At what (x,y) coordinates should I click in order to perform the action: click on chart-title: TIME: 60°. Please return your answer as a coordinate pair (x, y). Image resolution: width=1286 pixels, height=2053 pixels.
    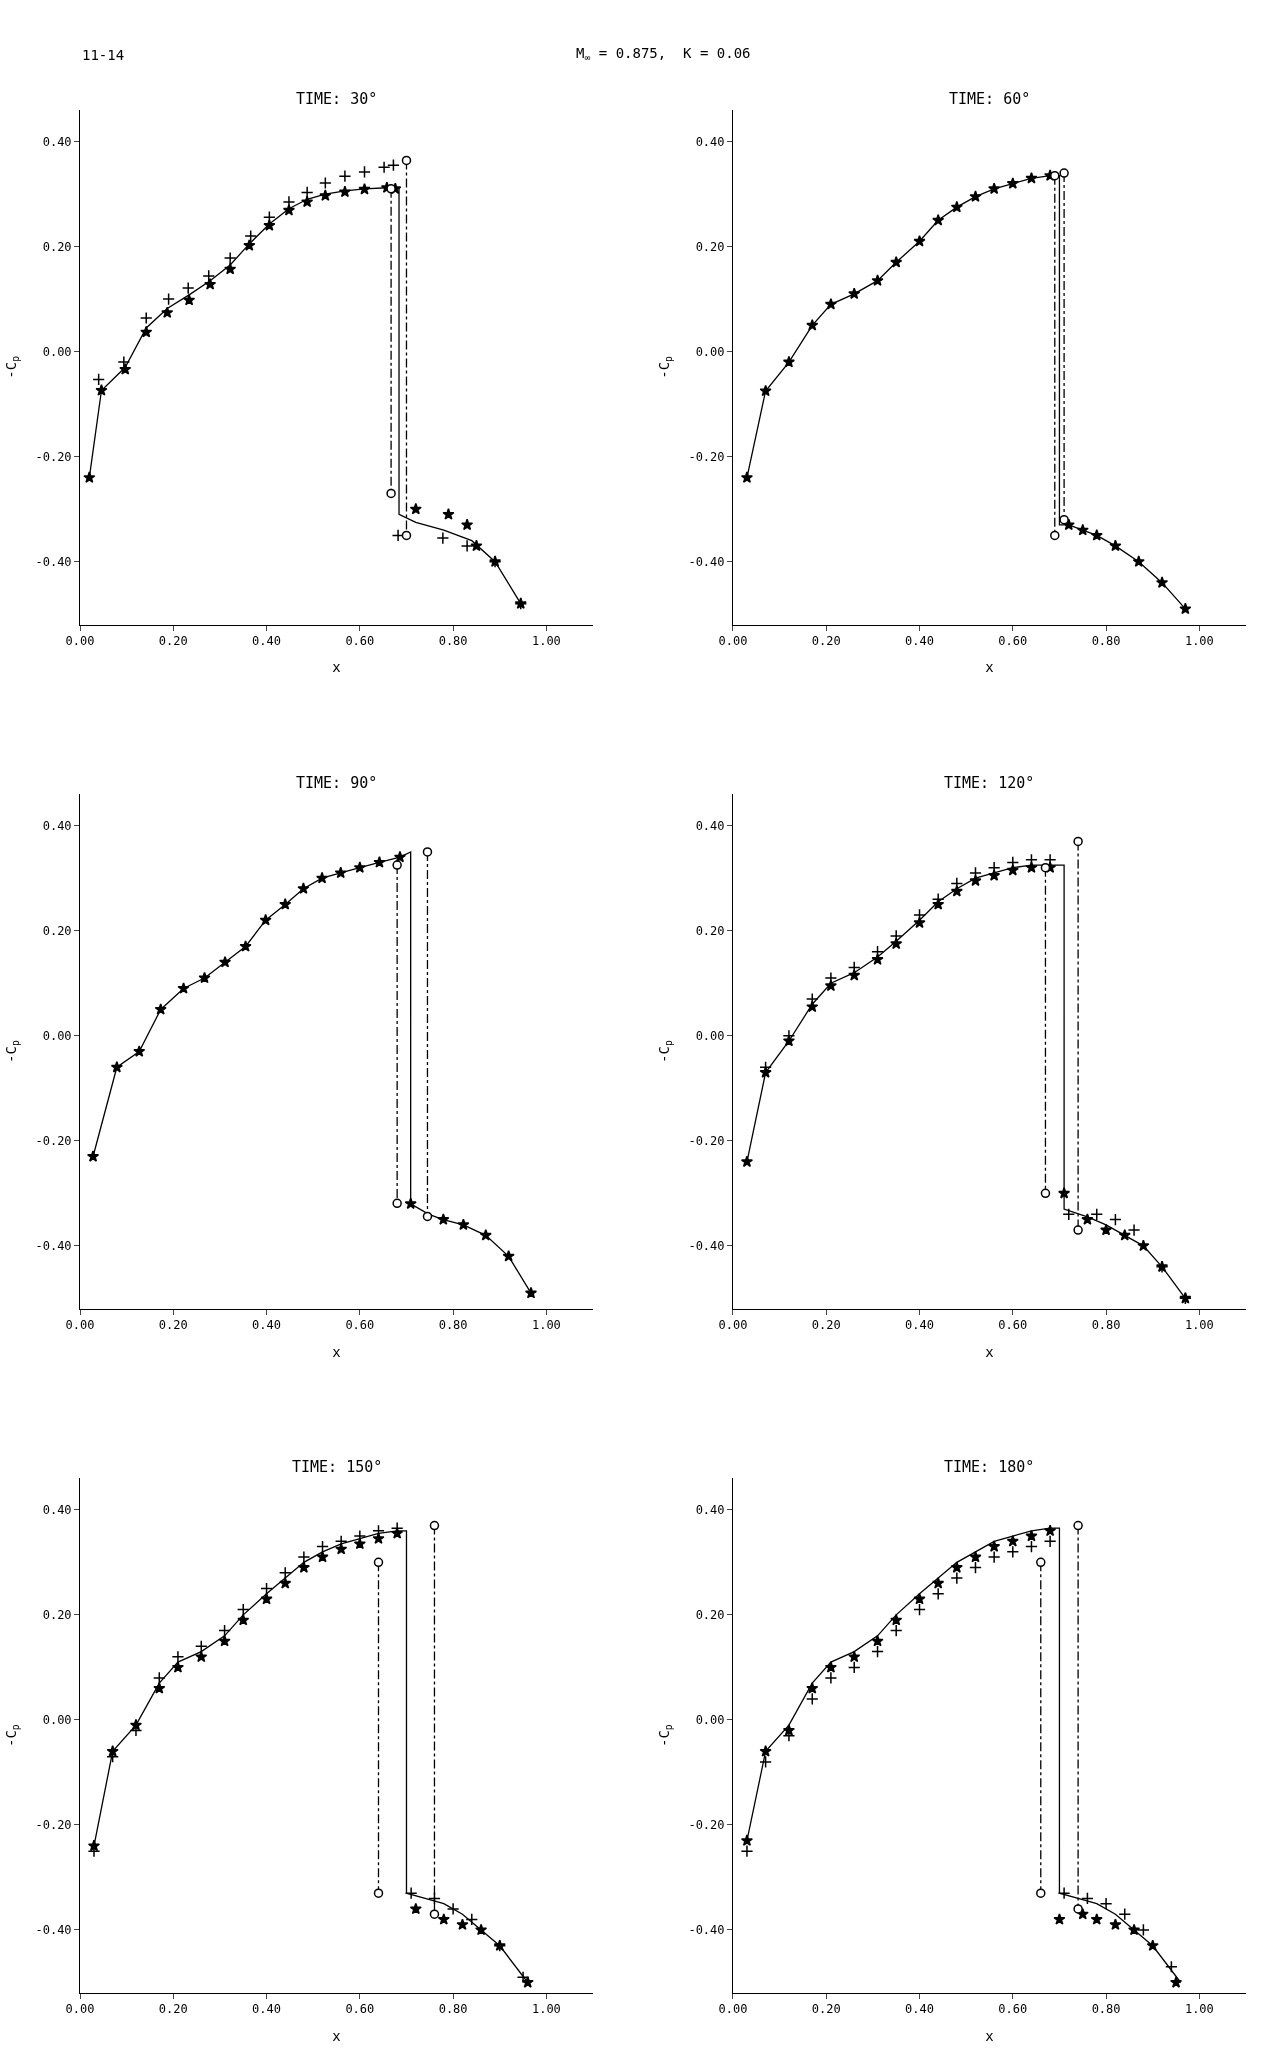
    Looking at the image, I should click on (990, 99).